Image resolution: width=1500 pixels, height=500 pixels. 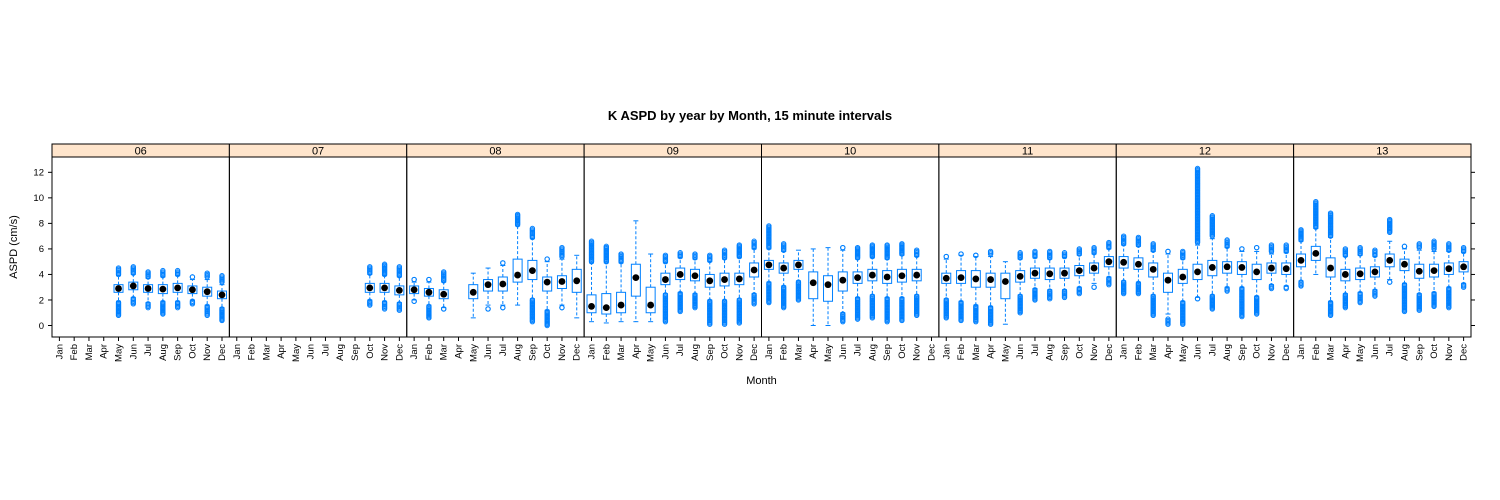 I want to click on box-12-may, so click(x=1182, y=287).